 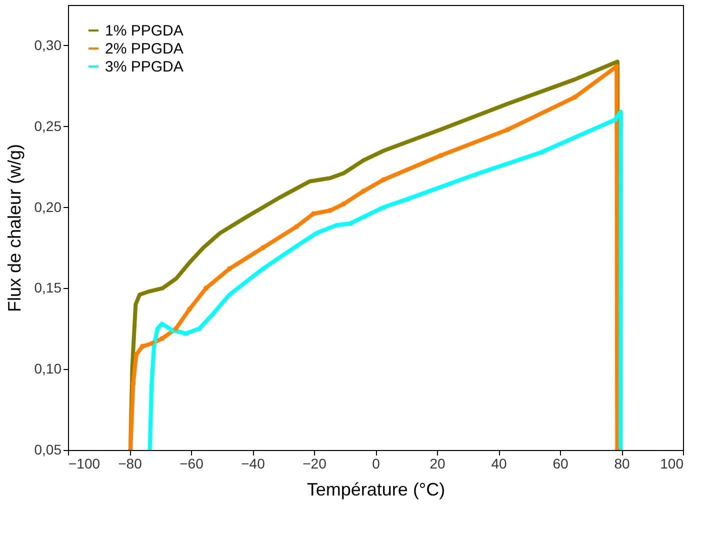 What do you see at coordinates (253, 464) in the screenshot?
I see `x-tick-label: −40` at bounding box center [253, 464].